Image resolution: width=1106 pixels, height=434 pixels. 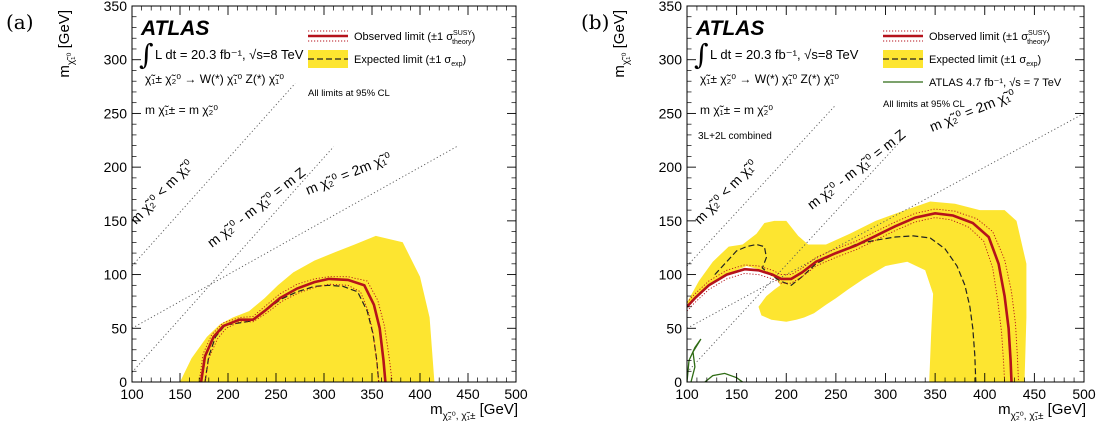 I want to click on panel-label: (b), so click(x=595, y=22).